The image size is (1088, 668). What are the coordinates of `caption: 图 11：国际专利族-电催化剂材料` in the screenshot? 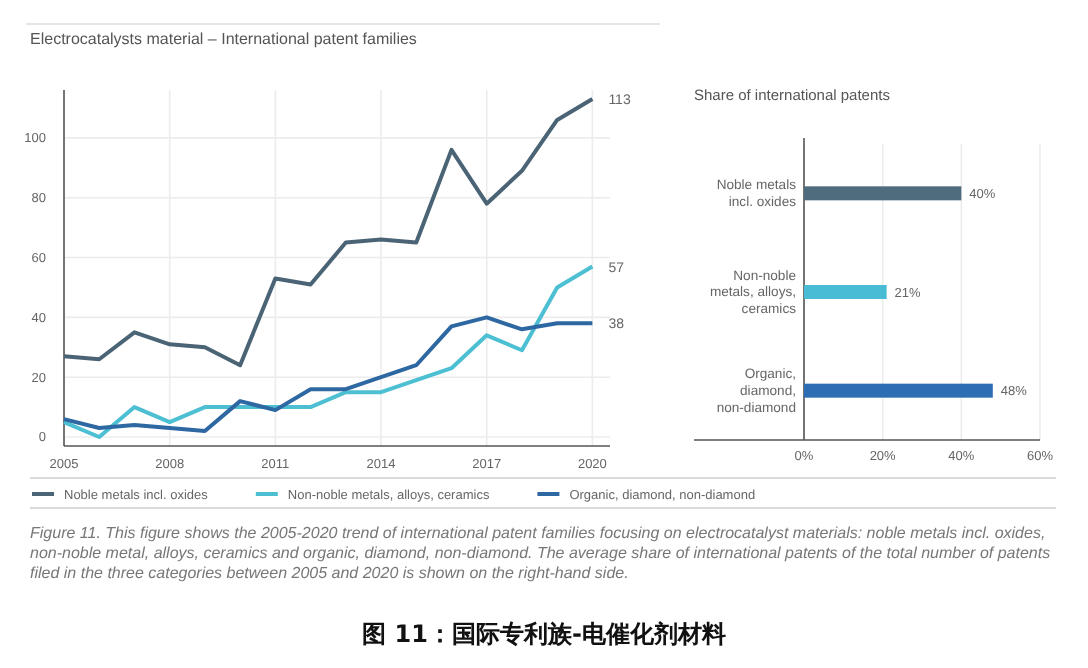 It's located at (544, 635).